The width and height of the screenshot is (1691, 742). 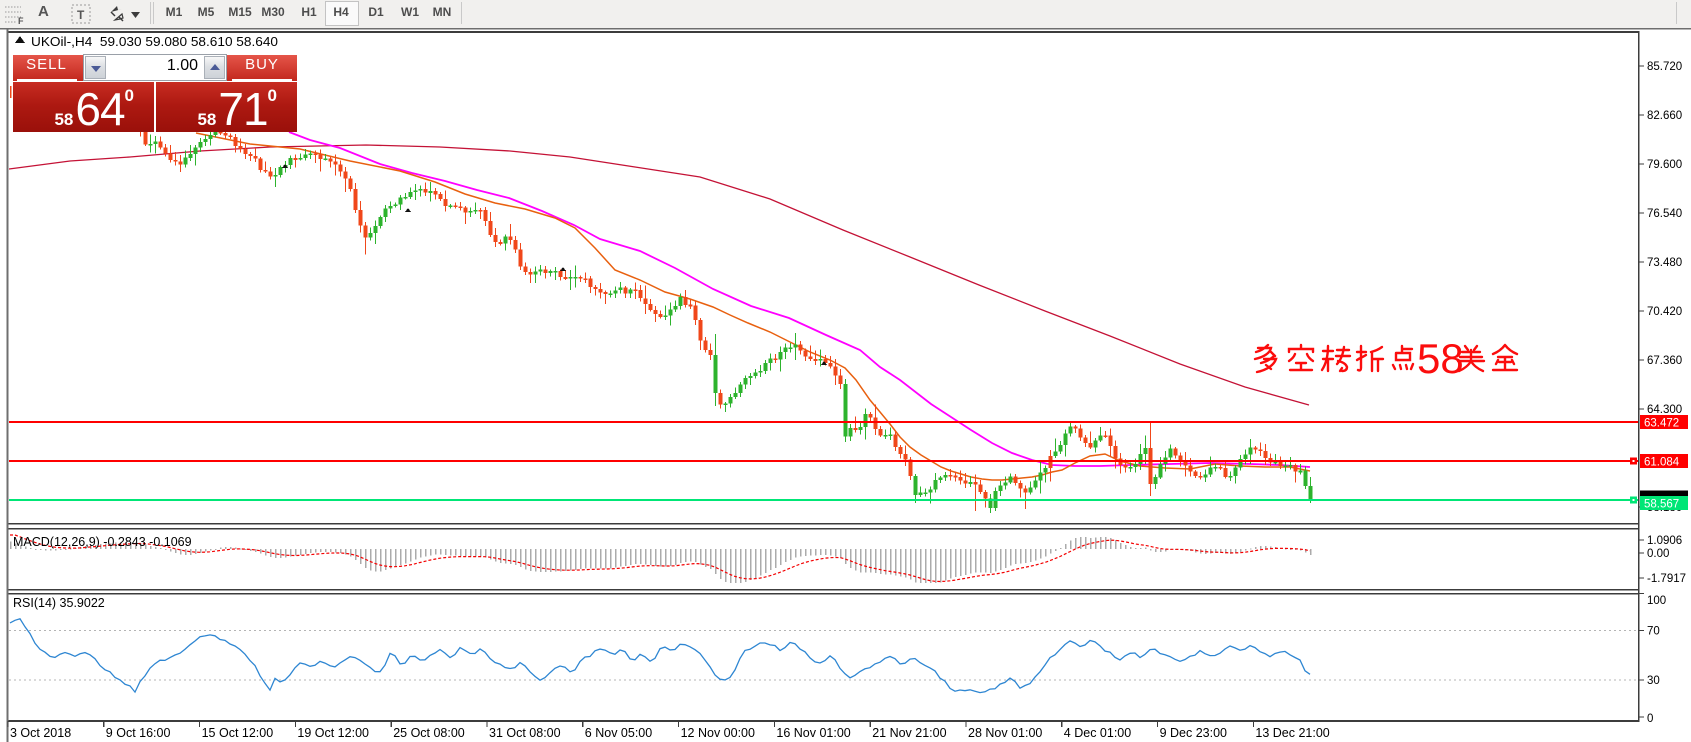 I want to click on svg-text: 19 Oct 12:00, so click(x=333, y=733).